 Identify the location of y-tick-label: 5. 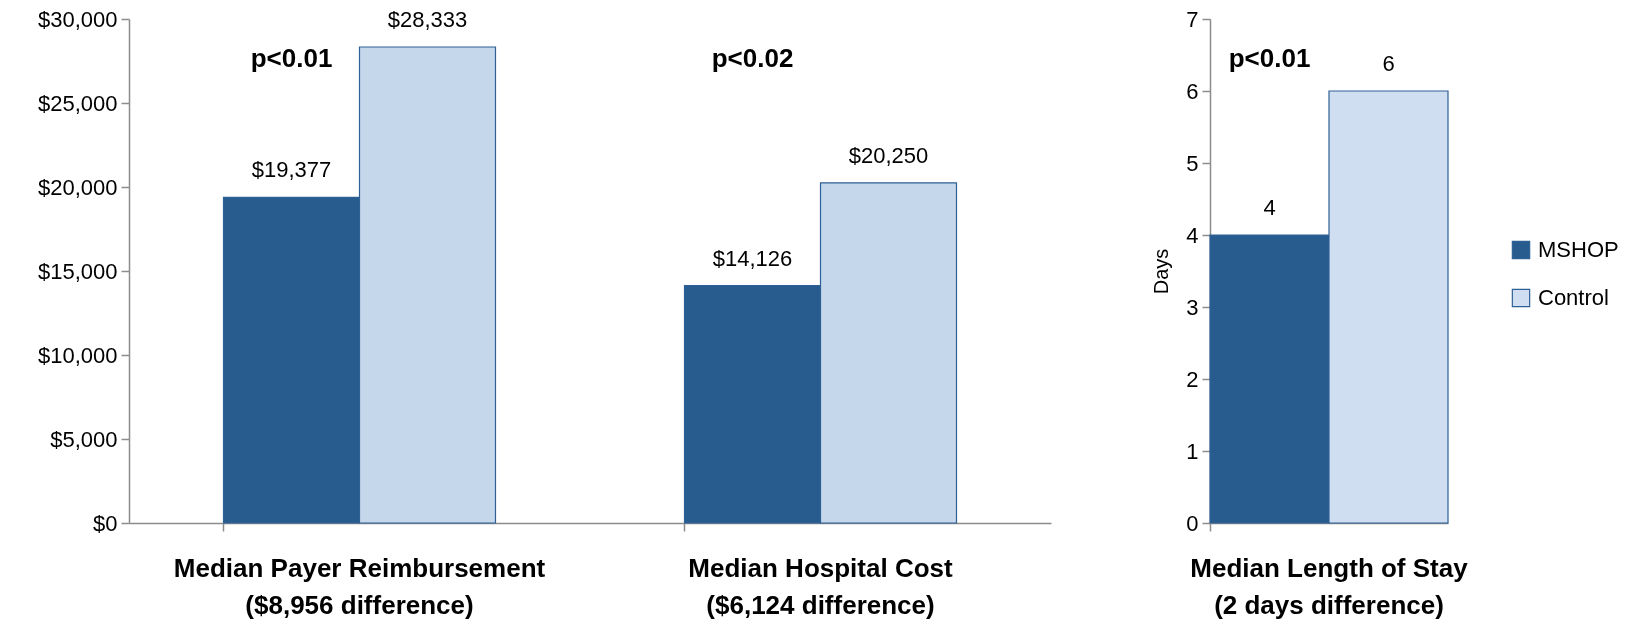
(1192, 163).